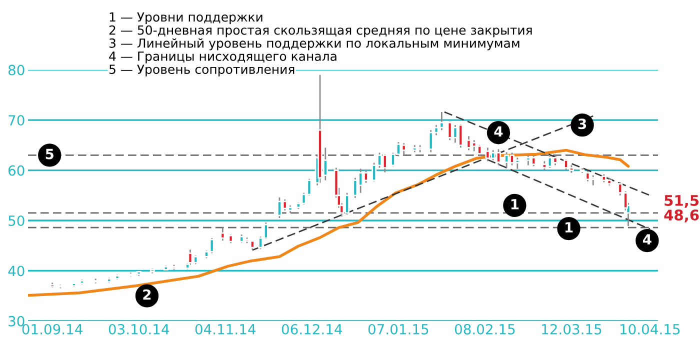 Image resolution: width=700 pixels, height=344 pixels. Describe the element at coordinates (650, 329) in the screenshot. I see `x-tick-label: 10.04.15` at that location.